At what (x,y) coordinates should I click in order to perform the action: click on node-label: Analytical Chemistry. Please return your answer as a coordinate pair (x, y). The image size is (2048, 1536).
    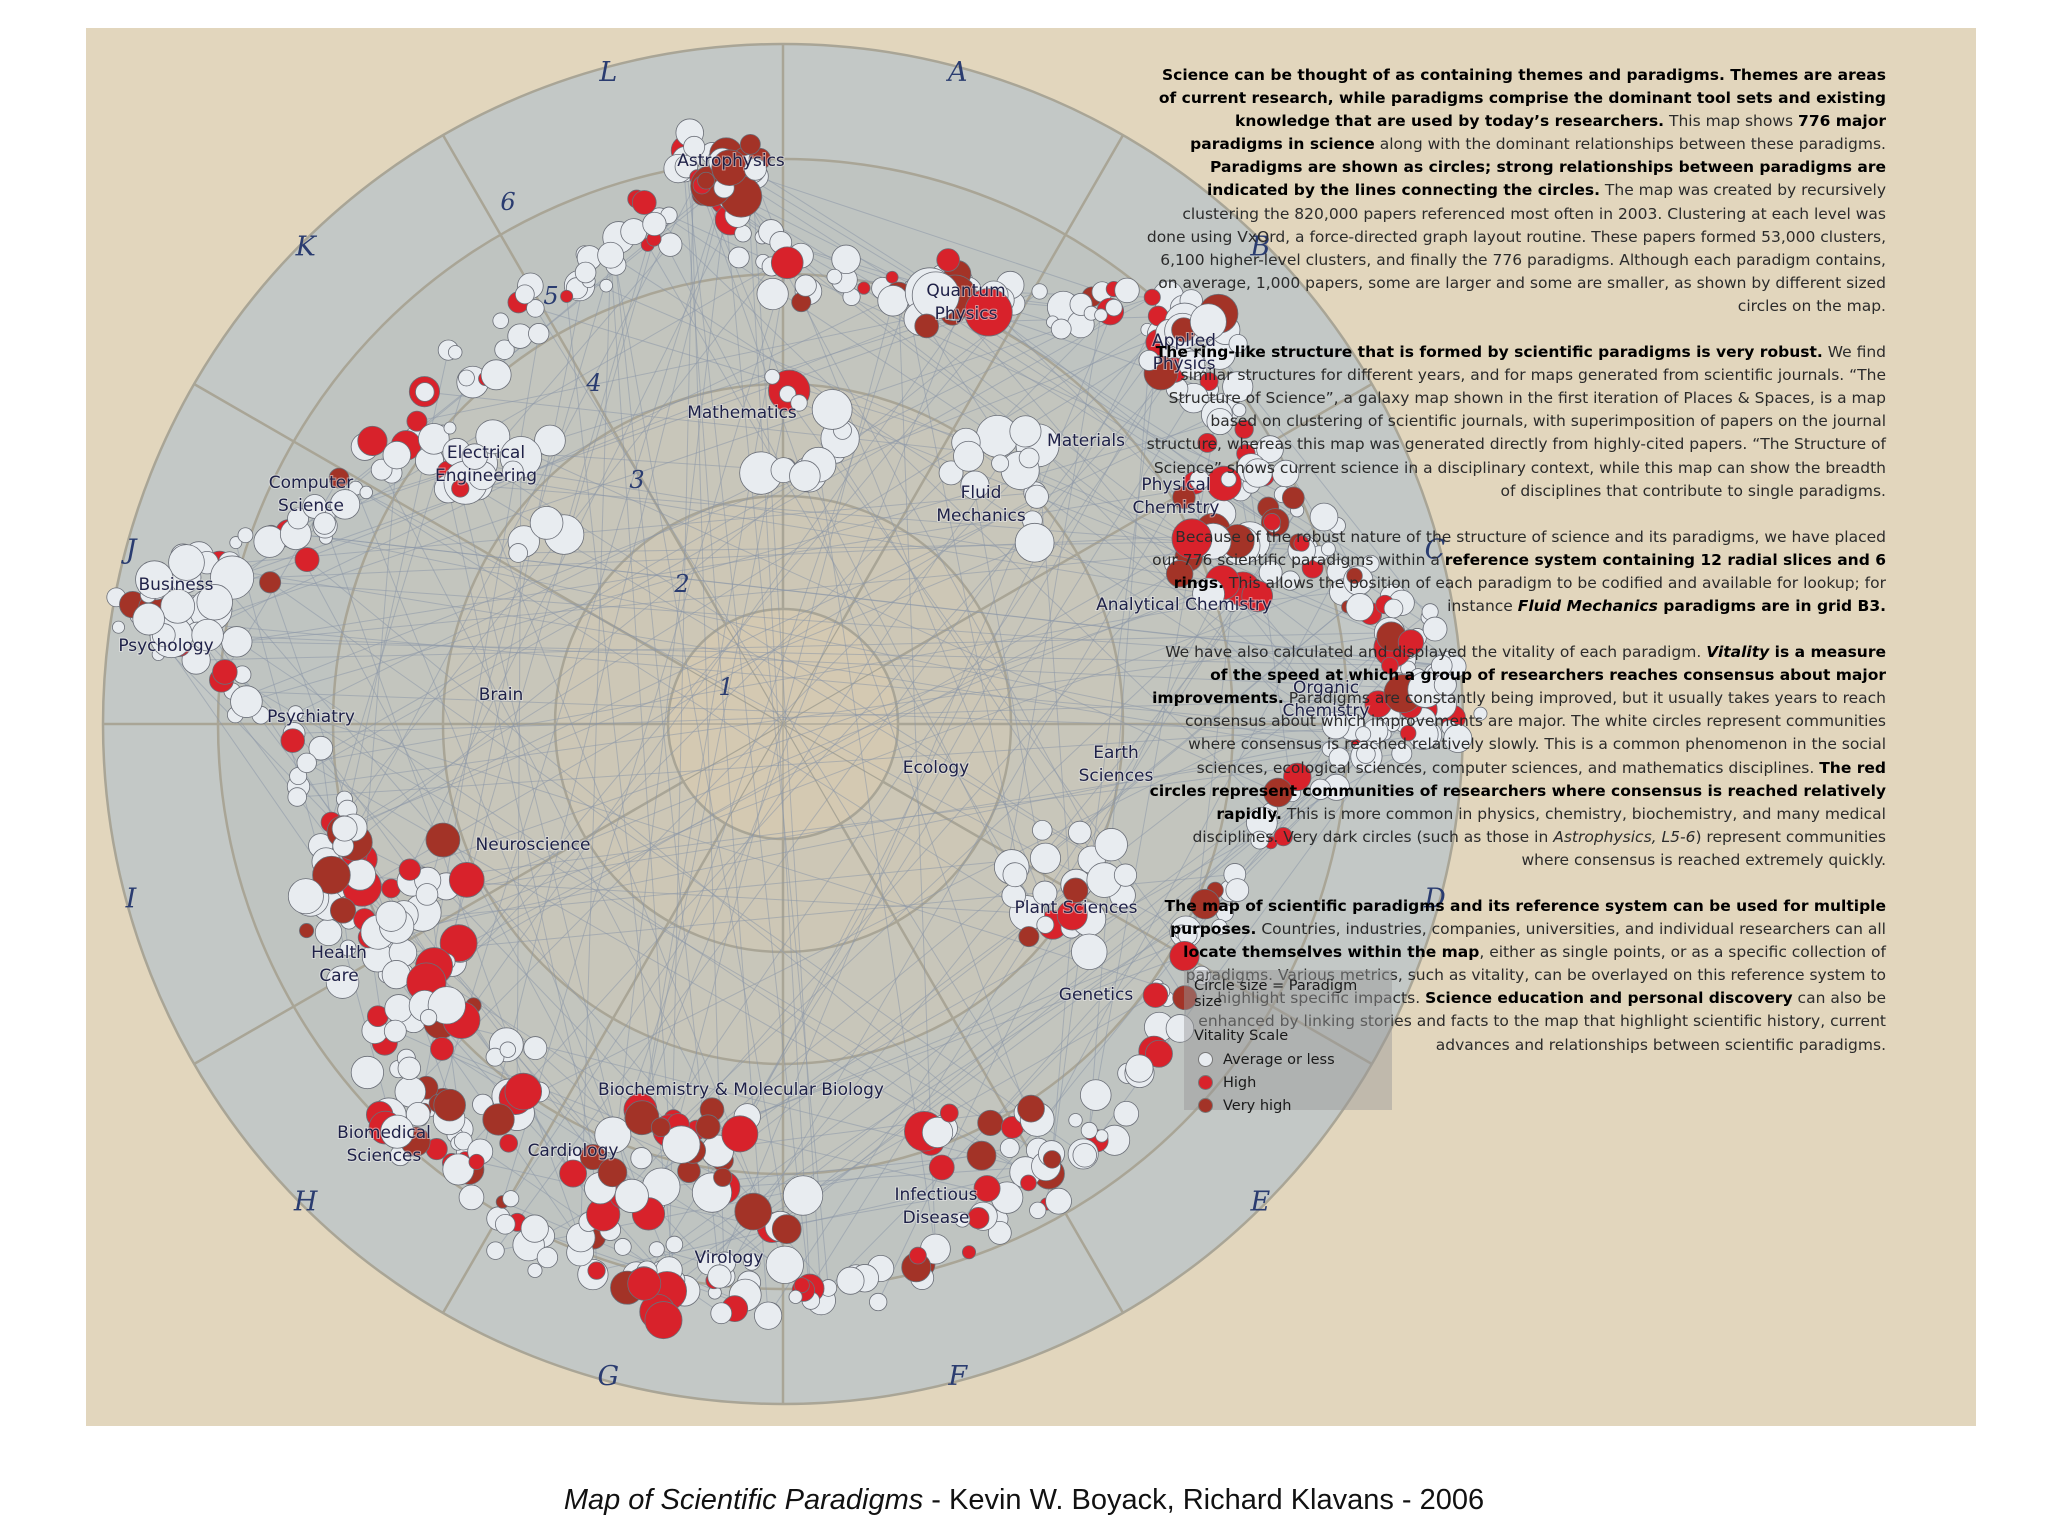
    Looking at the image, I should click on (1184, 605).